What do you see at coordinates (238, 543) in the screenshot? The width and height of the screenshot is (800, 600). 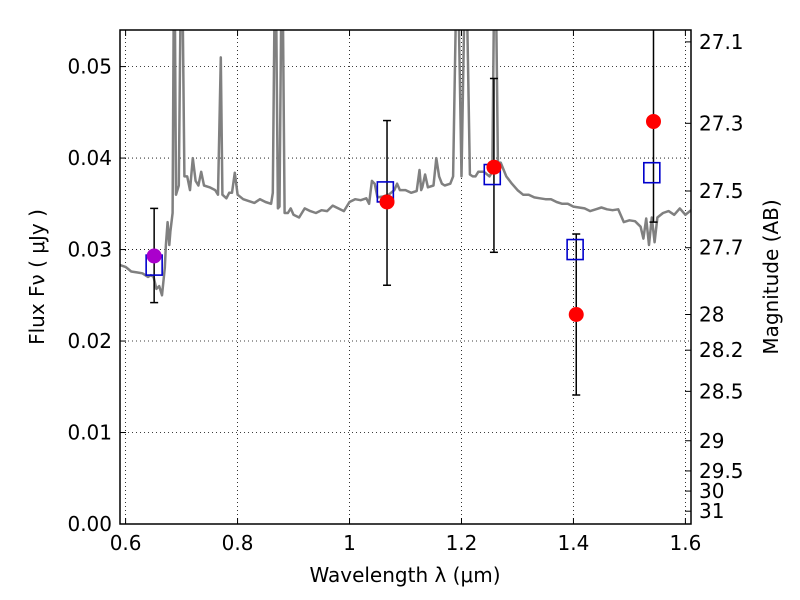 I see `x-tick-label: 0.8` at bounding box center [238, 543].